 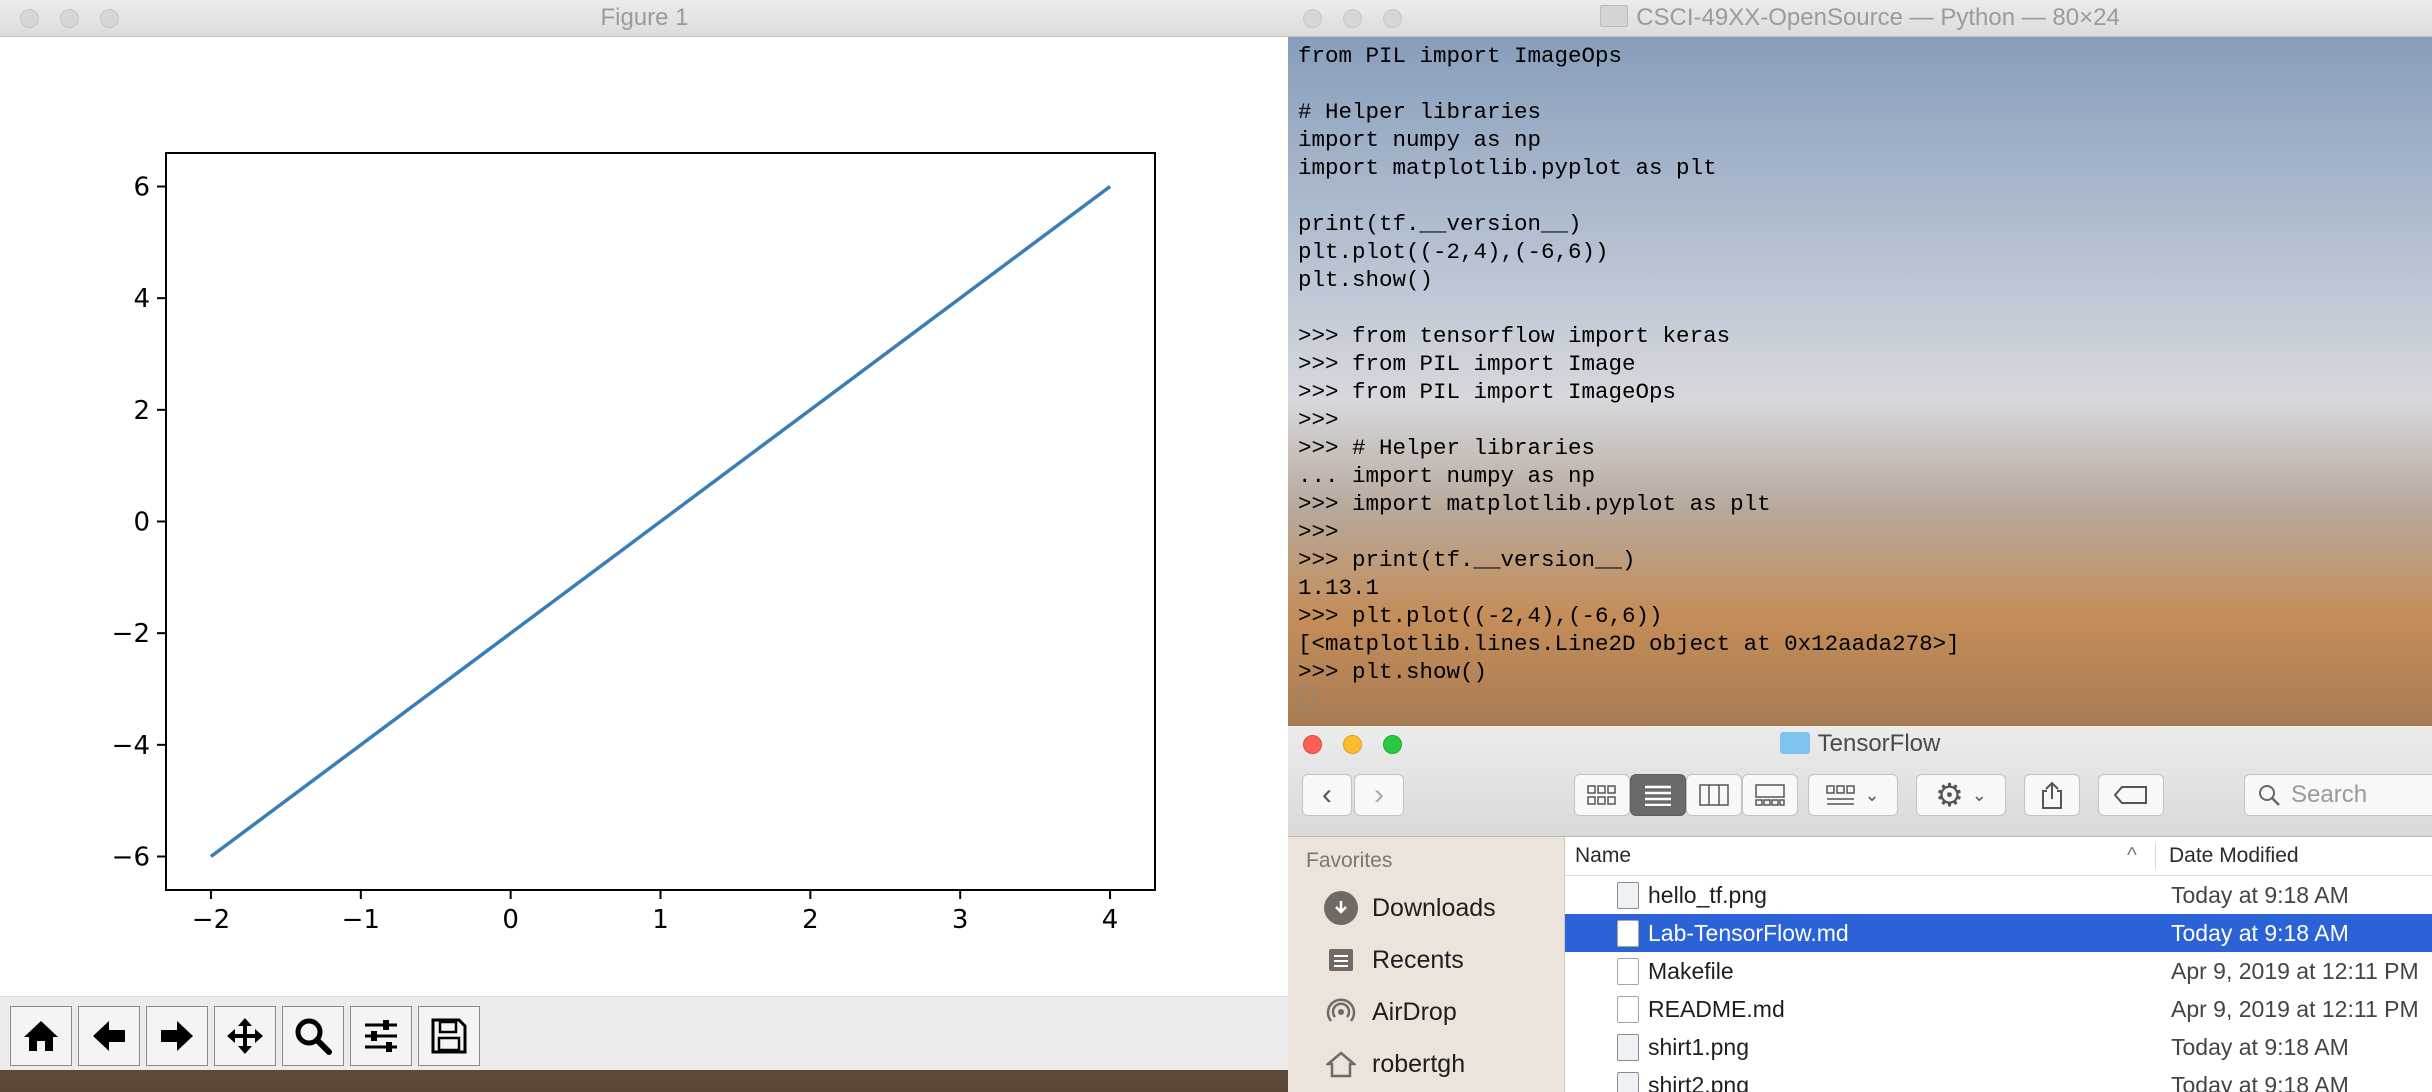 I want to click on configure-subplots-button, so click(x=381, y=1036).